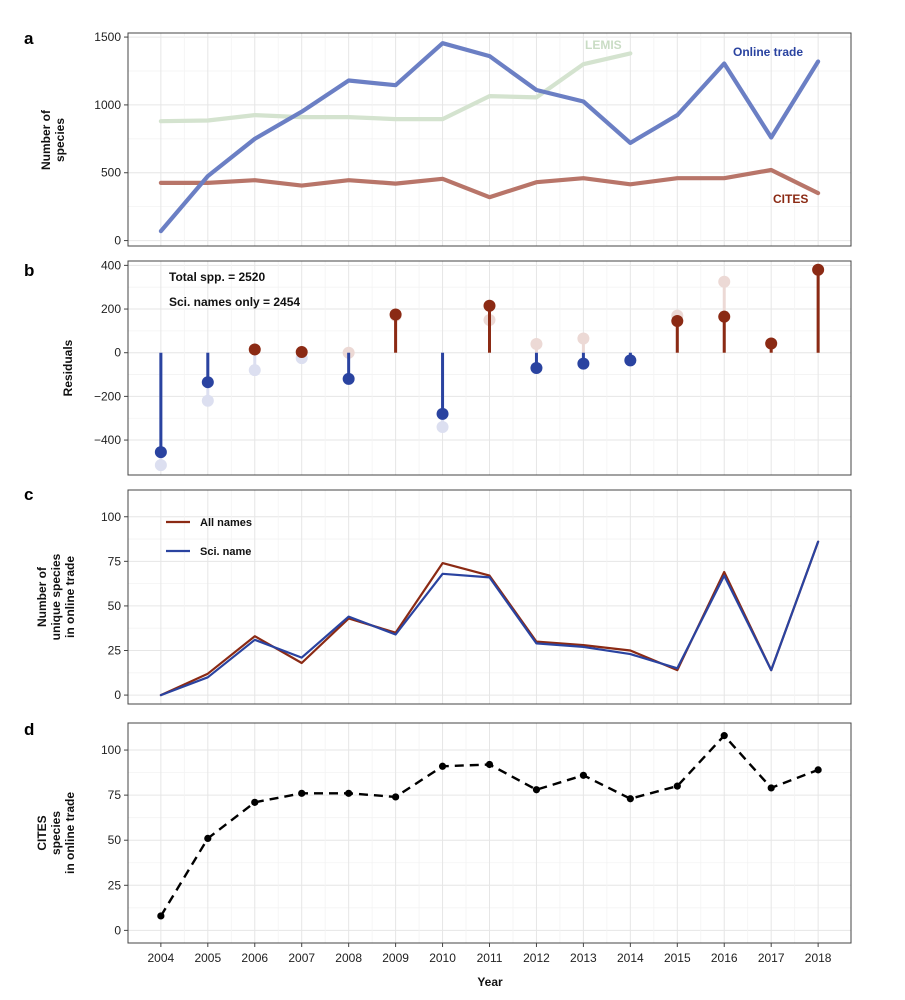 This screenshot has height=1000, width=905. I want to click on y-tick-label: 75, so click(115, 561).